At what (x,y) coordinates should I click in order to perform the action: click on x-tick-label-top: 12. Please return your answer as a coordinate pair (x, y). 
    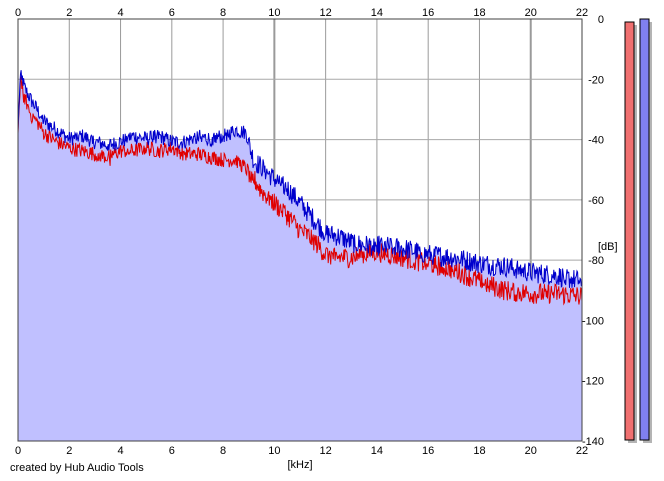
    Looking at the image, I should click on (326, 13).